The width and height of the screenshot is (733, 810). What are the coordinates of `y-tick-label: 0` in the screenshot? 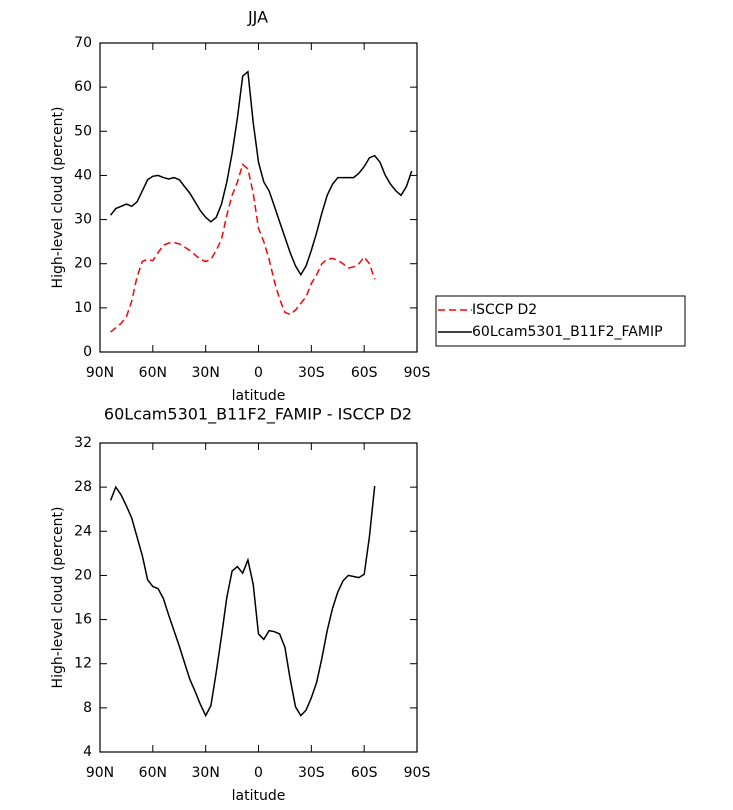 It's located at (87, 352).